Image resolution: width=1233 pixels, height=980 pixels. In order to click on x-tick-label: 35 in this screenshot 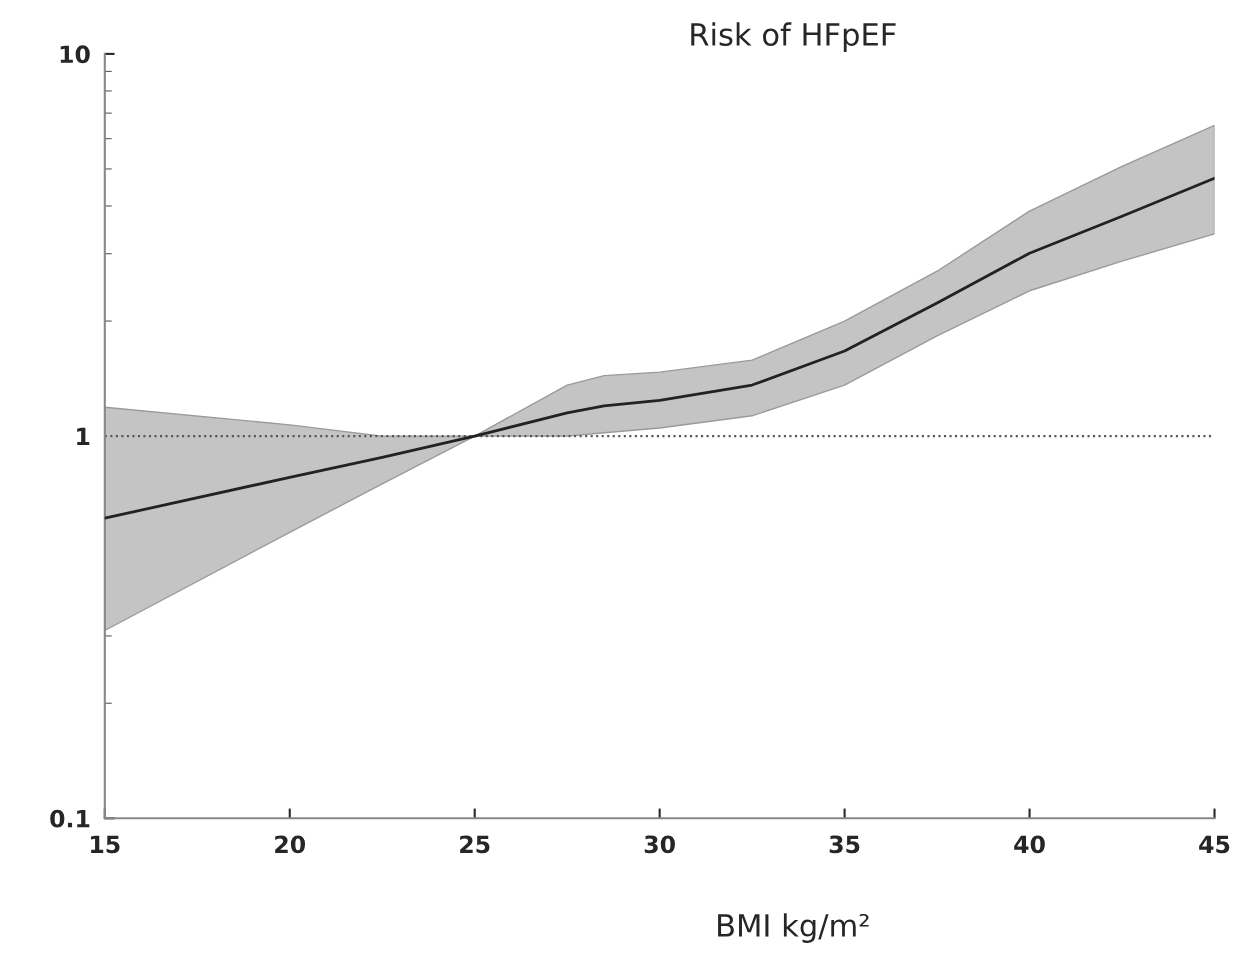, I will do `click(844, 844)`.